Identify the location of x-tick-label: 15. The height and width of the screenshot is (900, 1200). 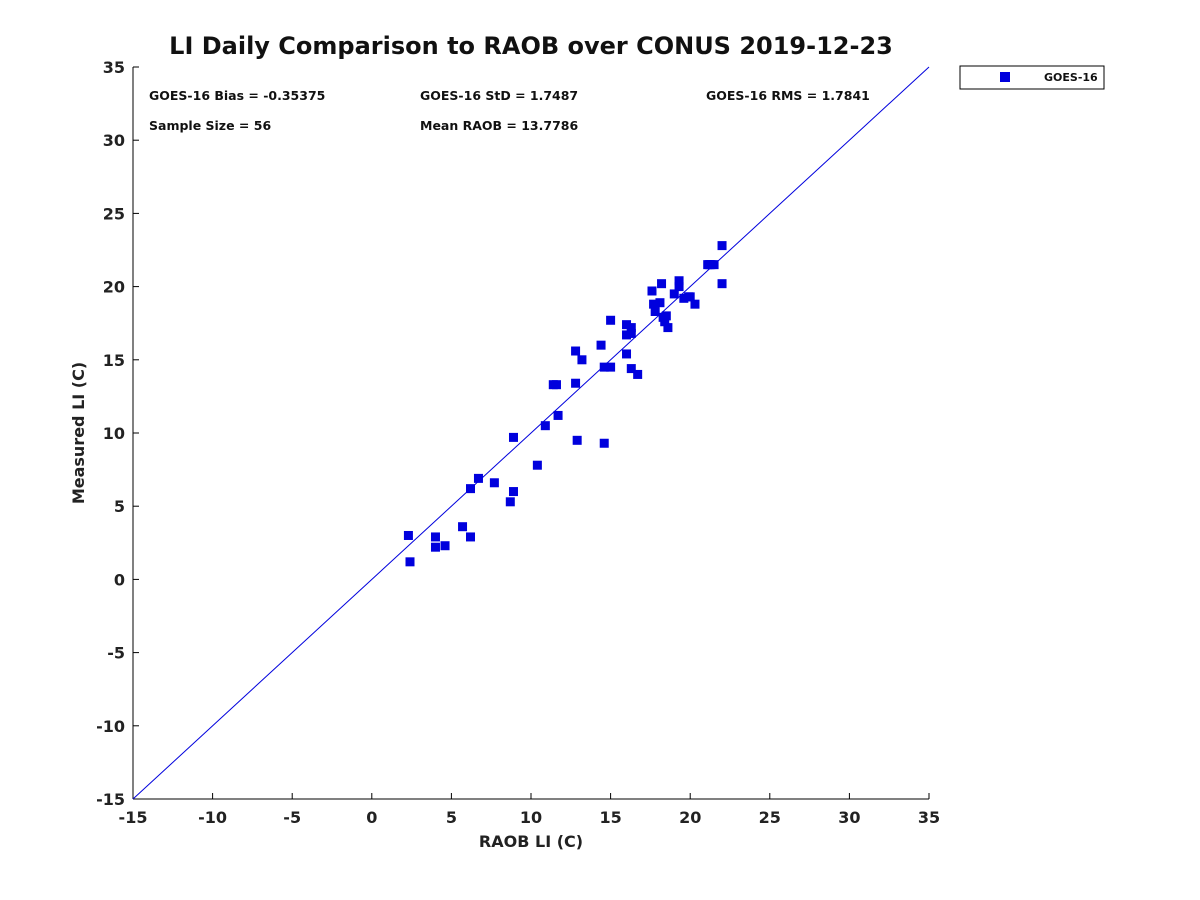
(610, 817).